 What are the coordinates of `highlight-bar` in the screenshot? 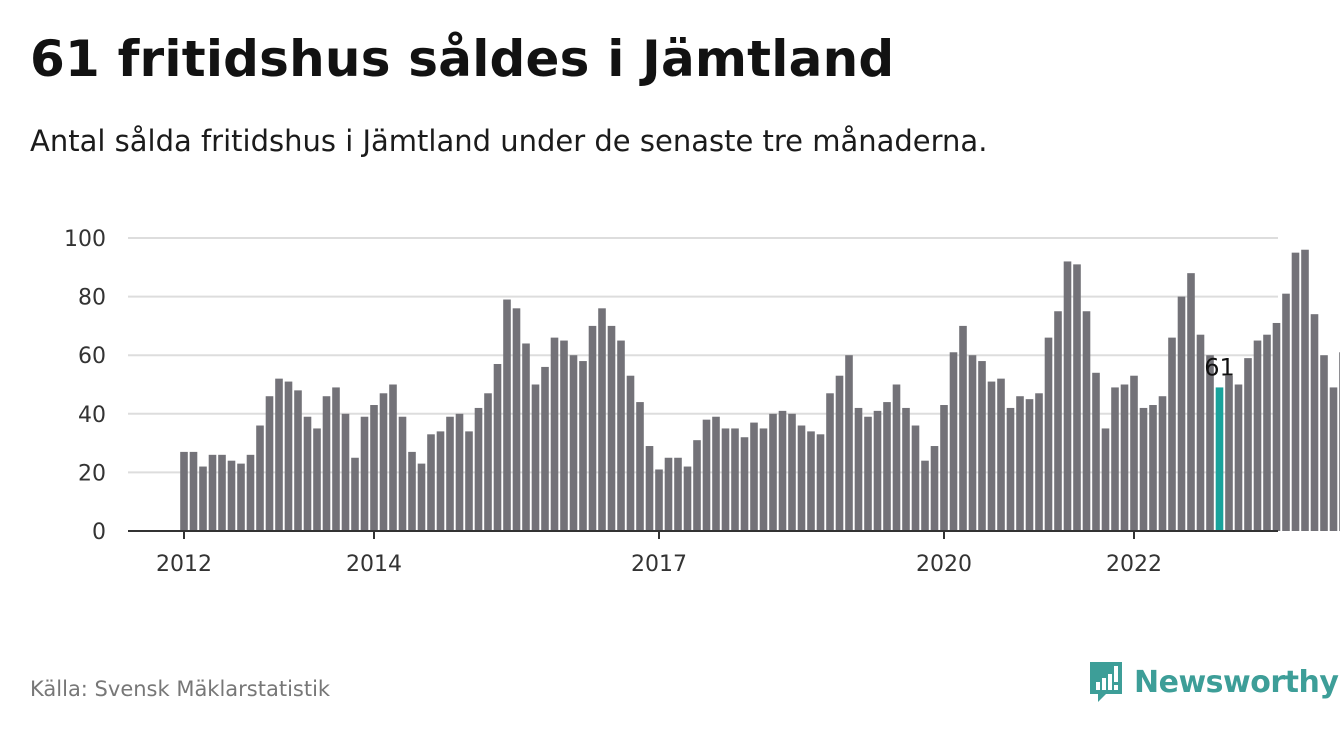 It's located at (1219, 459).